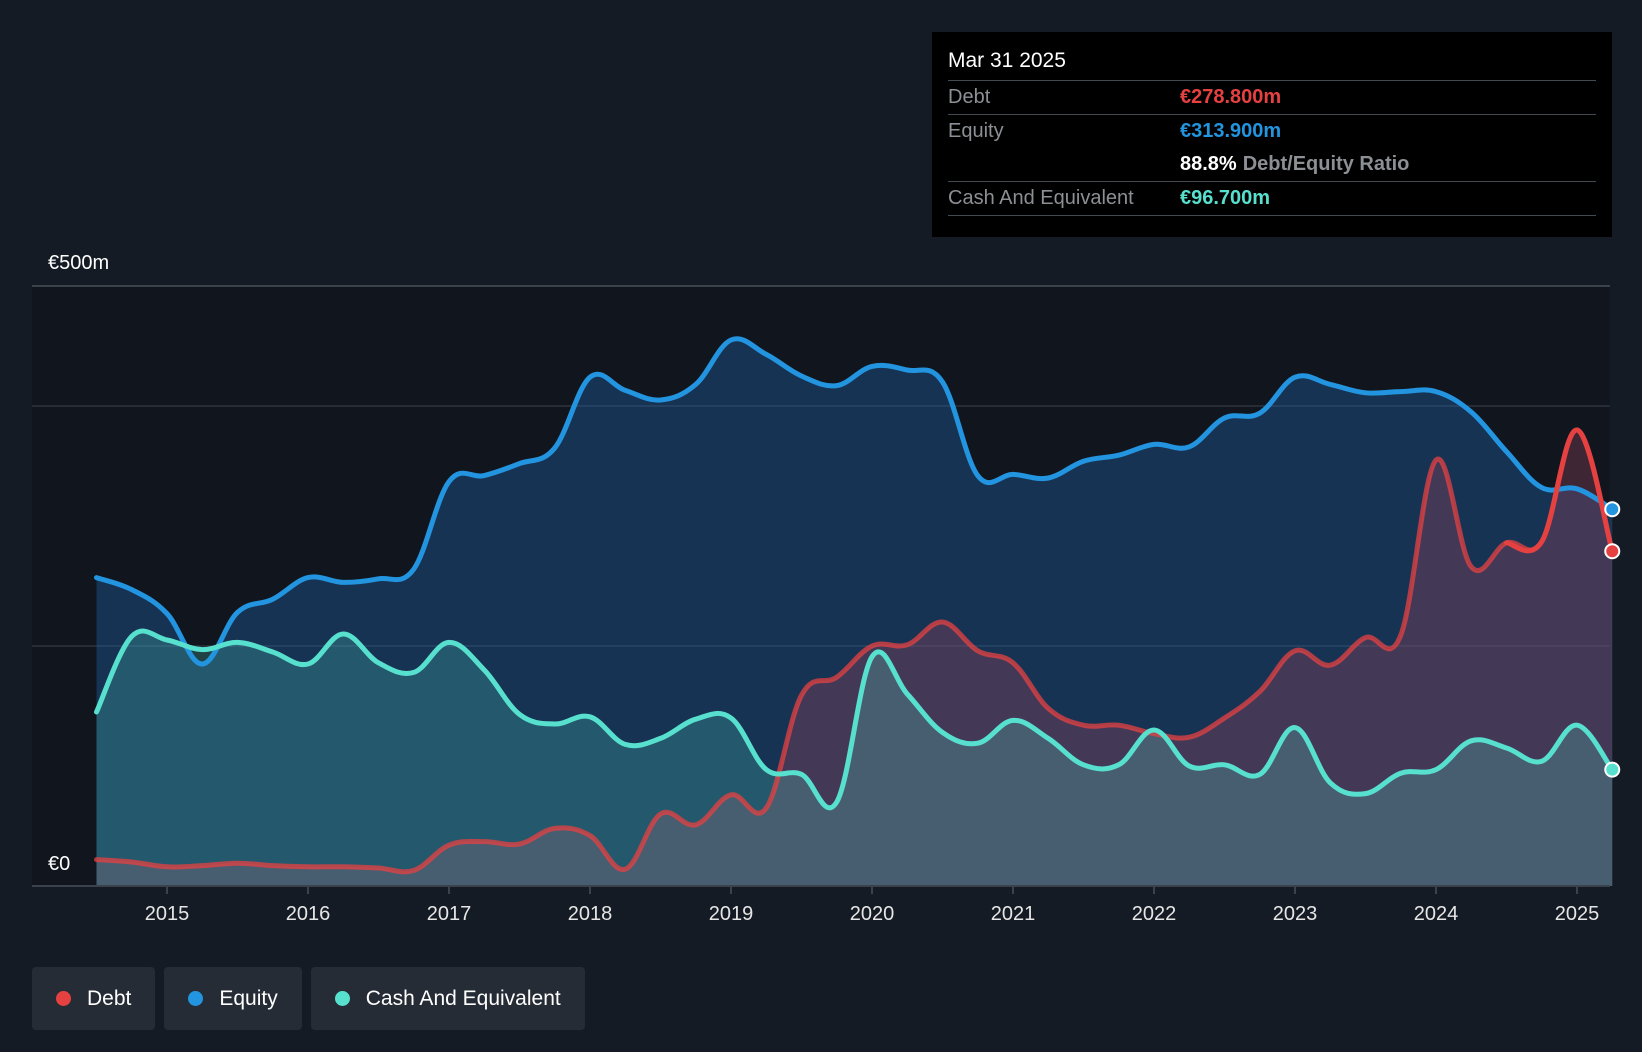 Image resolution: width=1642 pixels, height=1052 pixels. Describe the element at coordinates (976, 131) in the screenshot. I see `tooltip-equity-label: Equity` at that location.